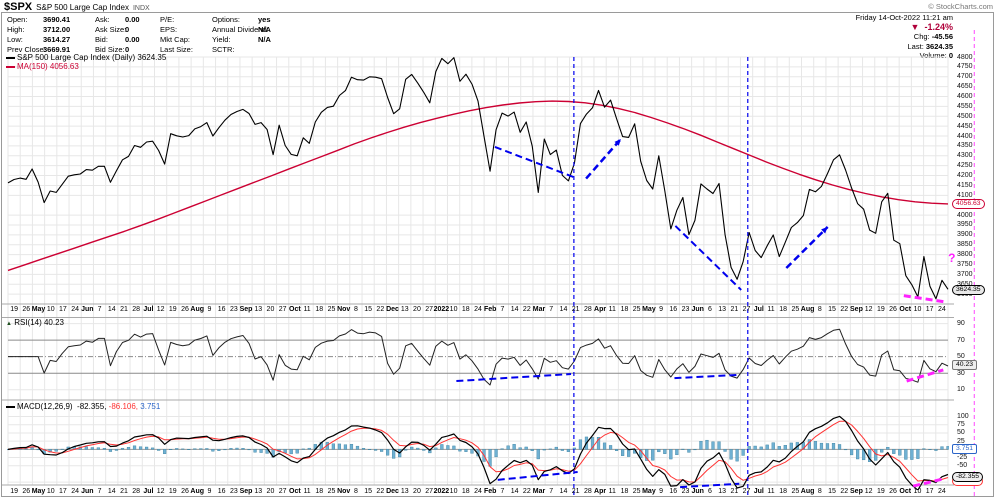 The width and height of the screenshot is (997, 500). I want to click on date-tick-label: Feb, so click(490, 491).